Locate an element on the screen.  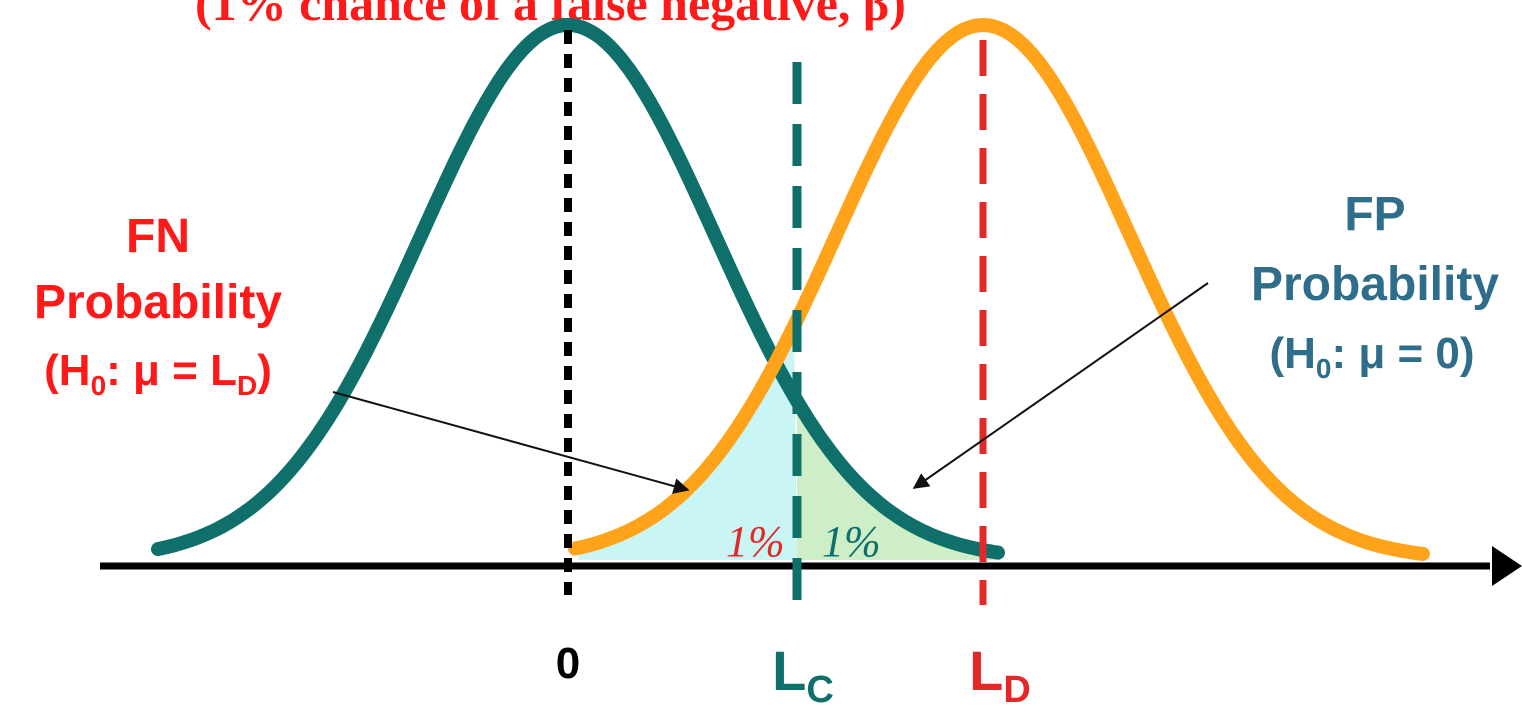
fn-pointer-arrow is located at coordinates (511, 442).